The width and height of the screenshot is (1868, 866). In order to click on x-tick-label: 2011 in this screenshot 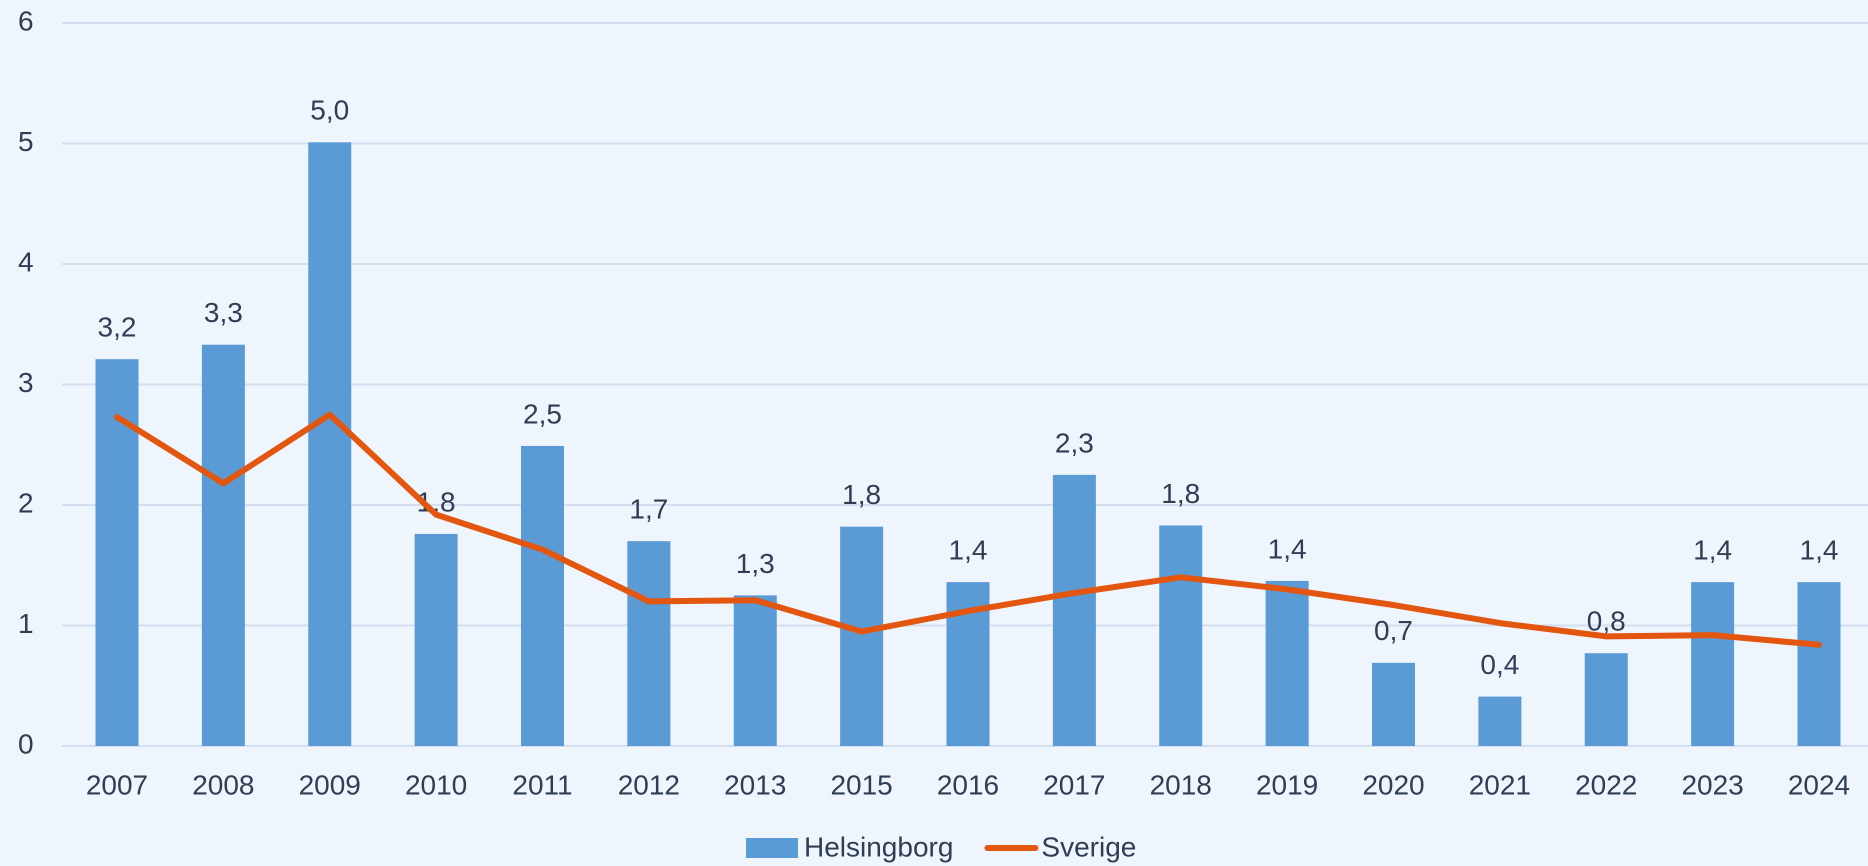, I will do `click(542, 784)`.